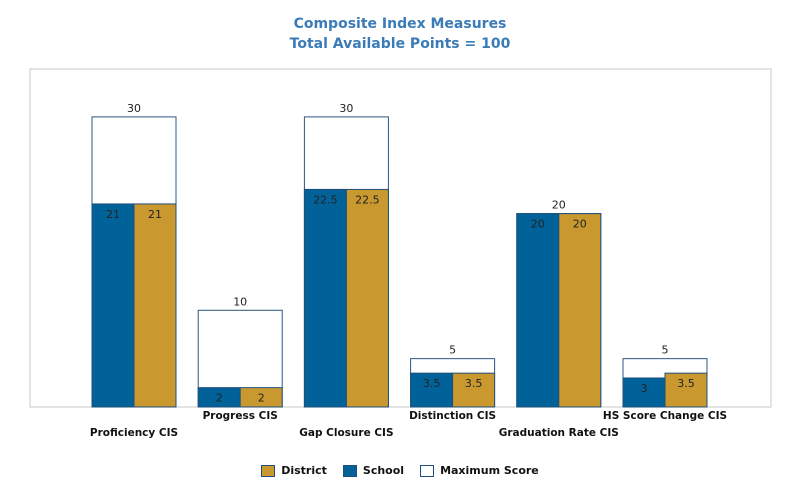  What do you see at coordinates (644, 388) in the screenshot?
I see `label-school: 3` at bounding box center [644, 388].